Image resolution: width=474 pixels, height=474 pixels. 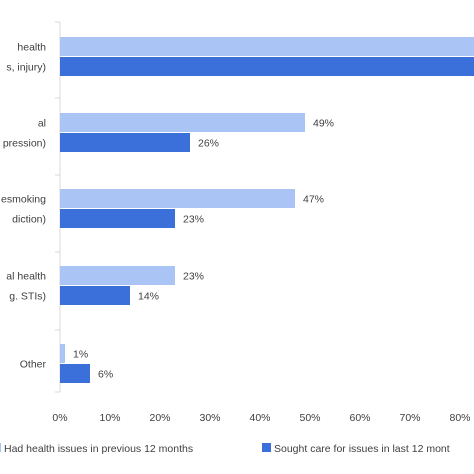 What do you see at coordinates (31, 48) in the screenshot?
I see `category-label: health` at bounding box center [31, 48].